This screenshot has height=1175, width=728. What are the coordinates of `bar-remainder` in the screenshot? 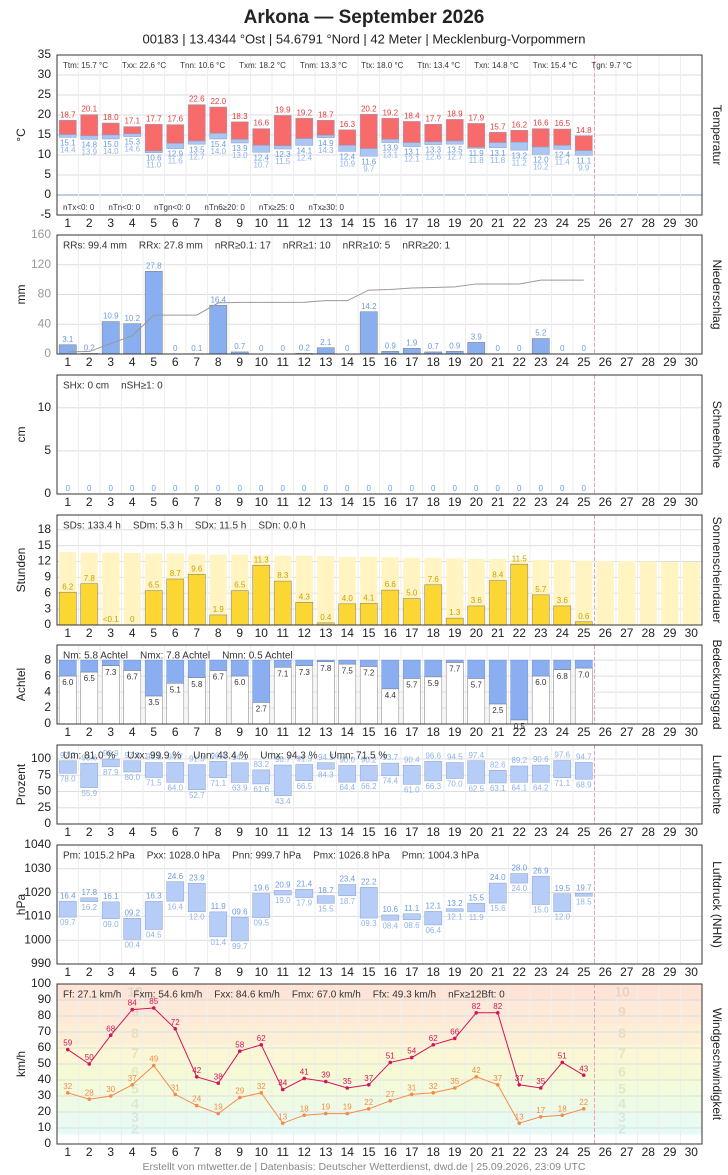 It's located at (454, 661).